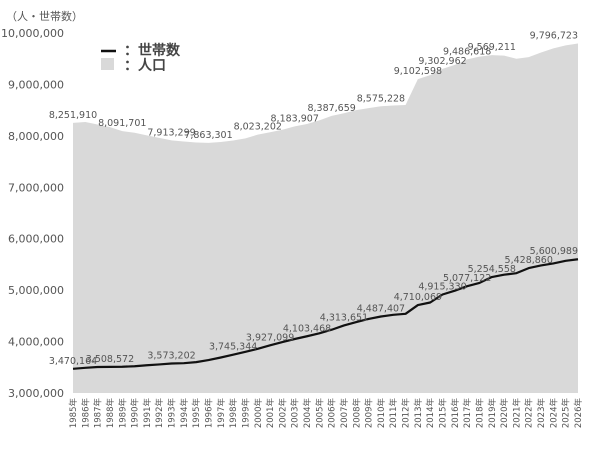 This screenshot has height=450, width=600. What do you see at coordinates (418, 297) in the screenshot?
I see `data-label: 4,710,069` at bounding box center [418, 297].